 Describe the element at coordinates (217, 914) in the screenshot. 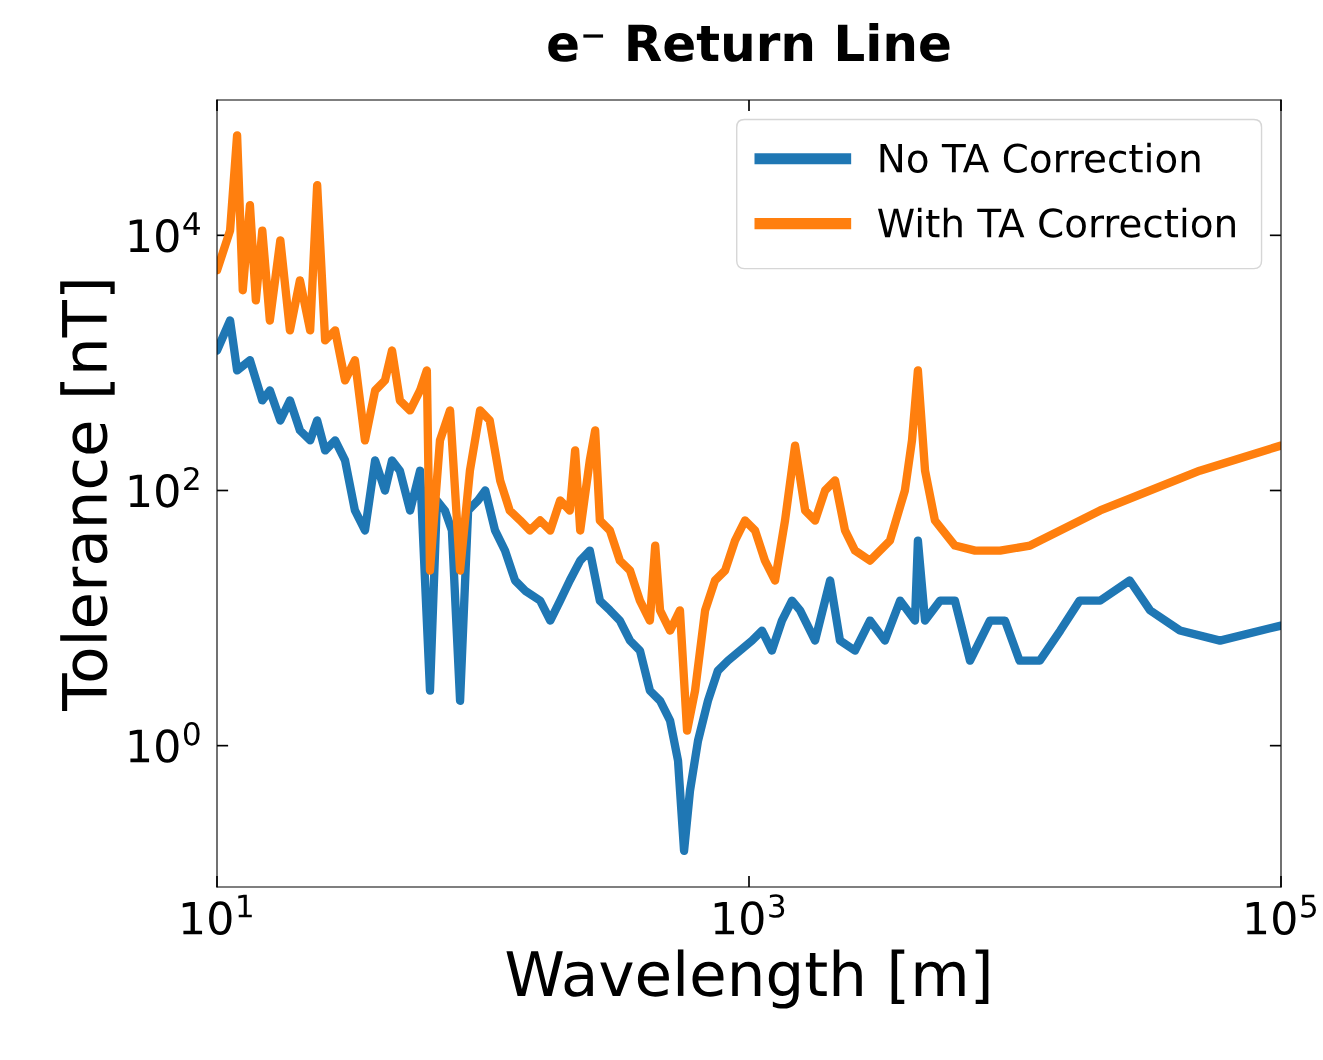

I see `x-tick-label: 10$^{1}$` at that location.